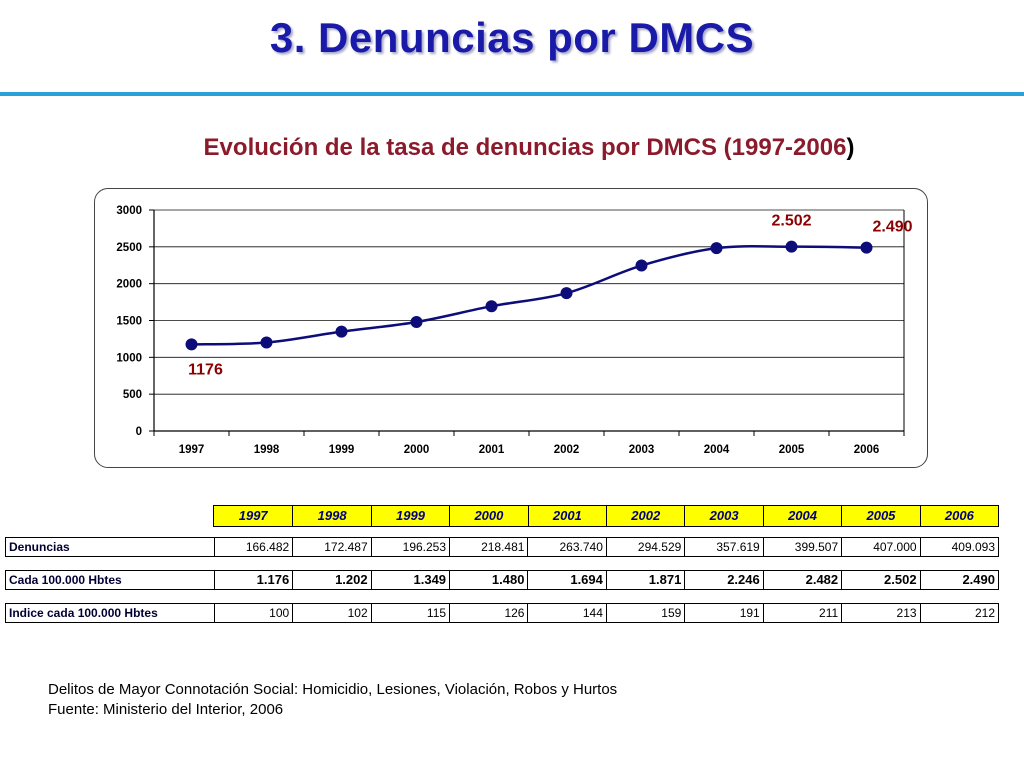 Image resolution: width=1024 pixels, height=768 pixels. Describe the element at coordinates (512, 37) in the screenshot. I see `page-title: 3. Denuncias por DMCS` at that location.